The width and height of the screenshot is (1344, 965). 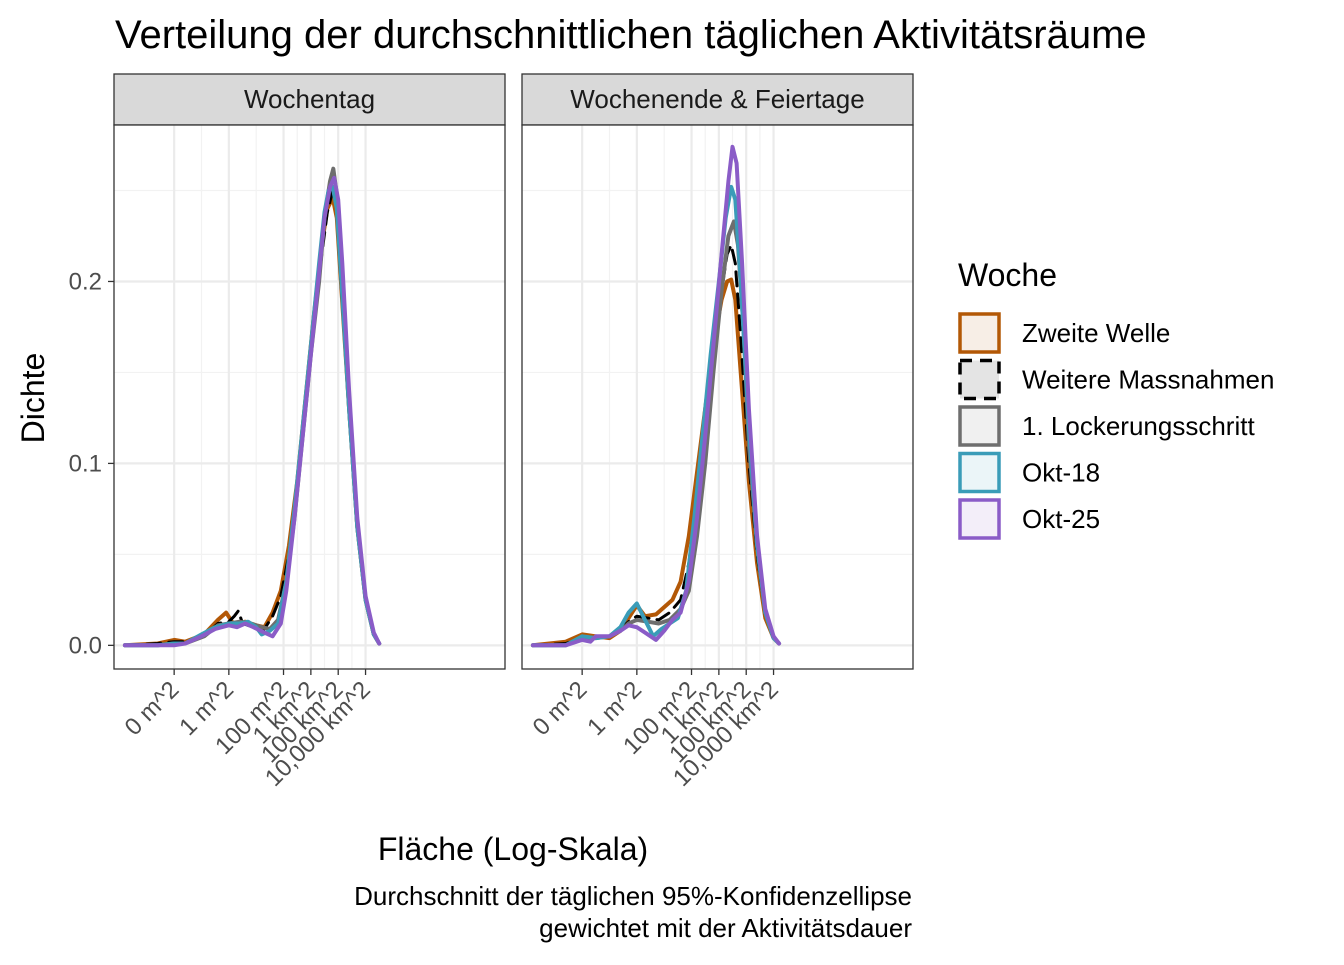 I want to click on y-tick-label: 0.2, so click(x=85, y=281).